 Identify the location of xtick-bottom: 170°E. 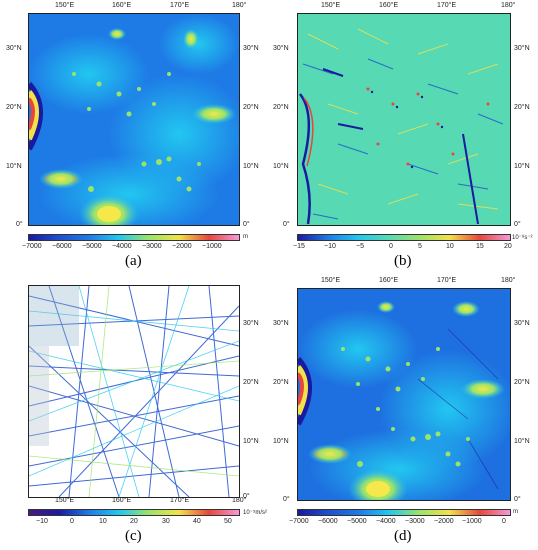
(180, 500).